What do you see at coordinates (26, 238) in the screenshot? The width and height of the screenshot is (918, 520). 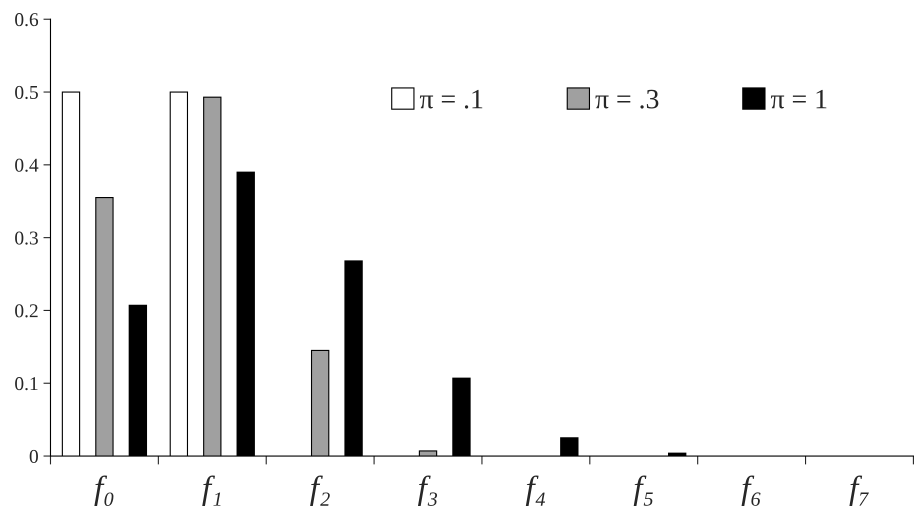 I see `y-tick-label: 0.3` at bounding box center [26, 238].